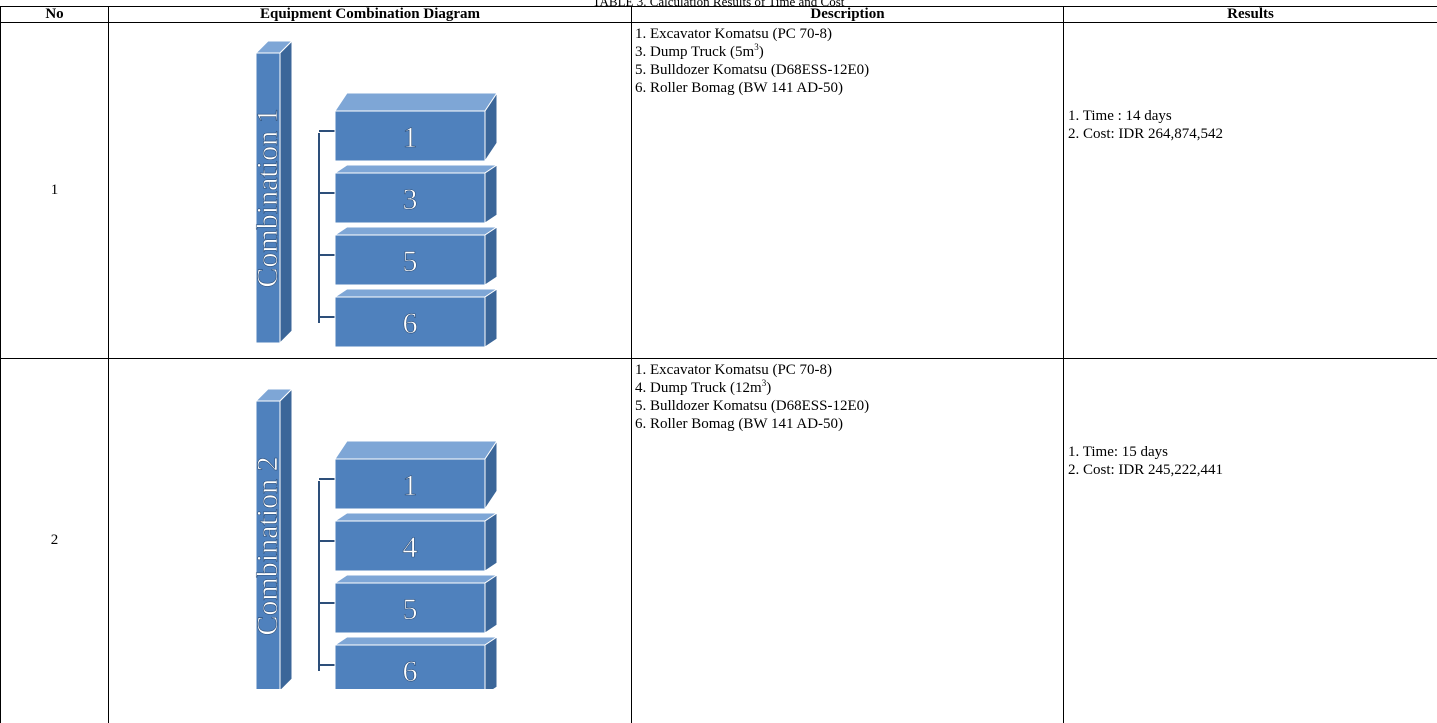 This screenshot has width=1437, height=723. Describe the element at coordinates (694, 52) in the screenshot. I see `description-text: 3. Dump Truck (5m` at that location.